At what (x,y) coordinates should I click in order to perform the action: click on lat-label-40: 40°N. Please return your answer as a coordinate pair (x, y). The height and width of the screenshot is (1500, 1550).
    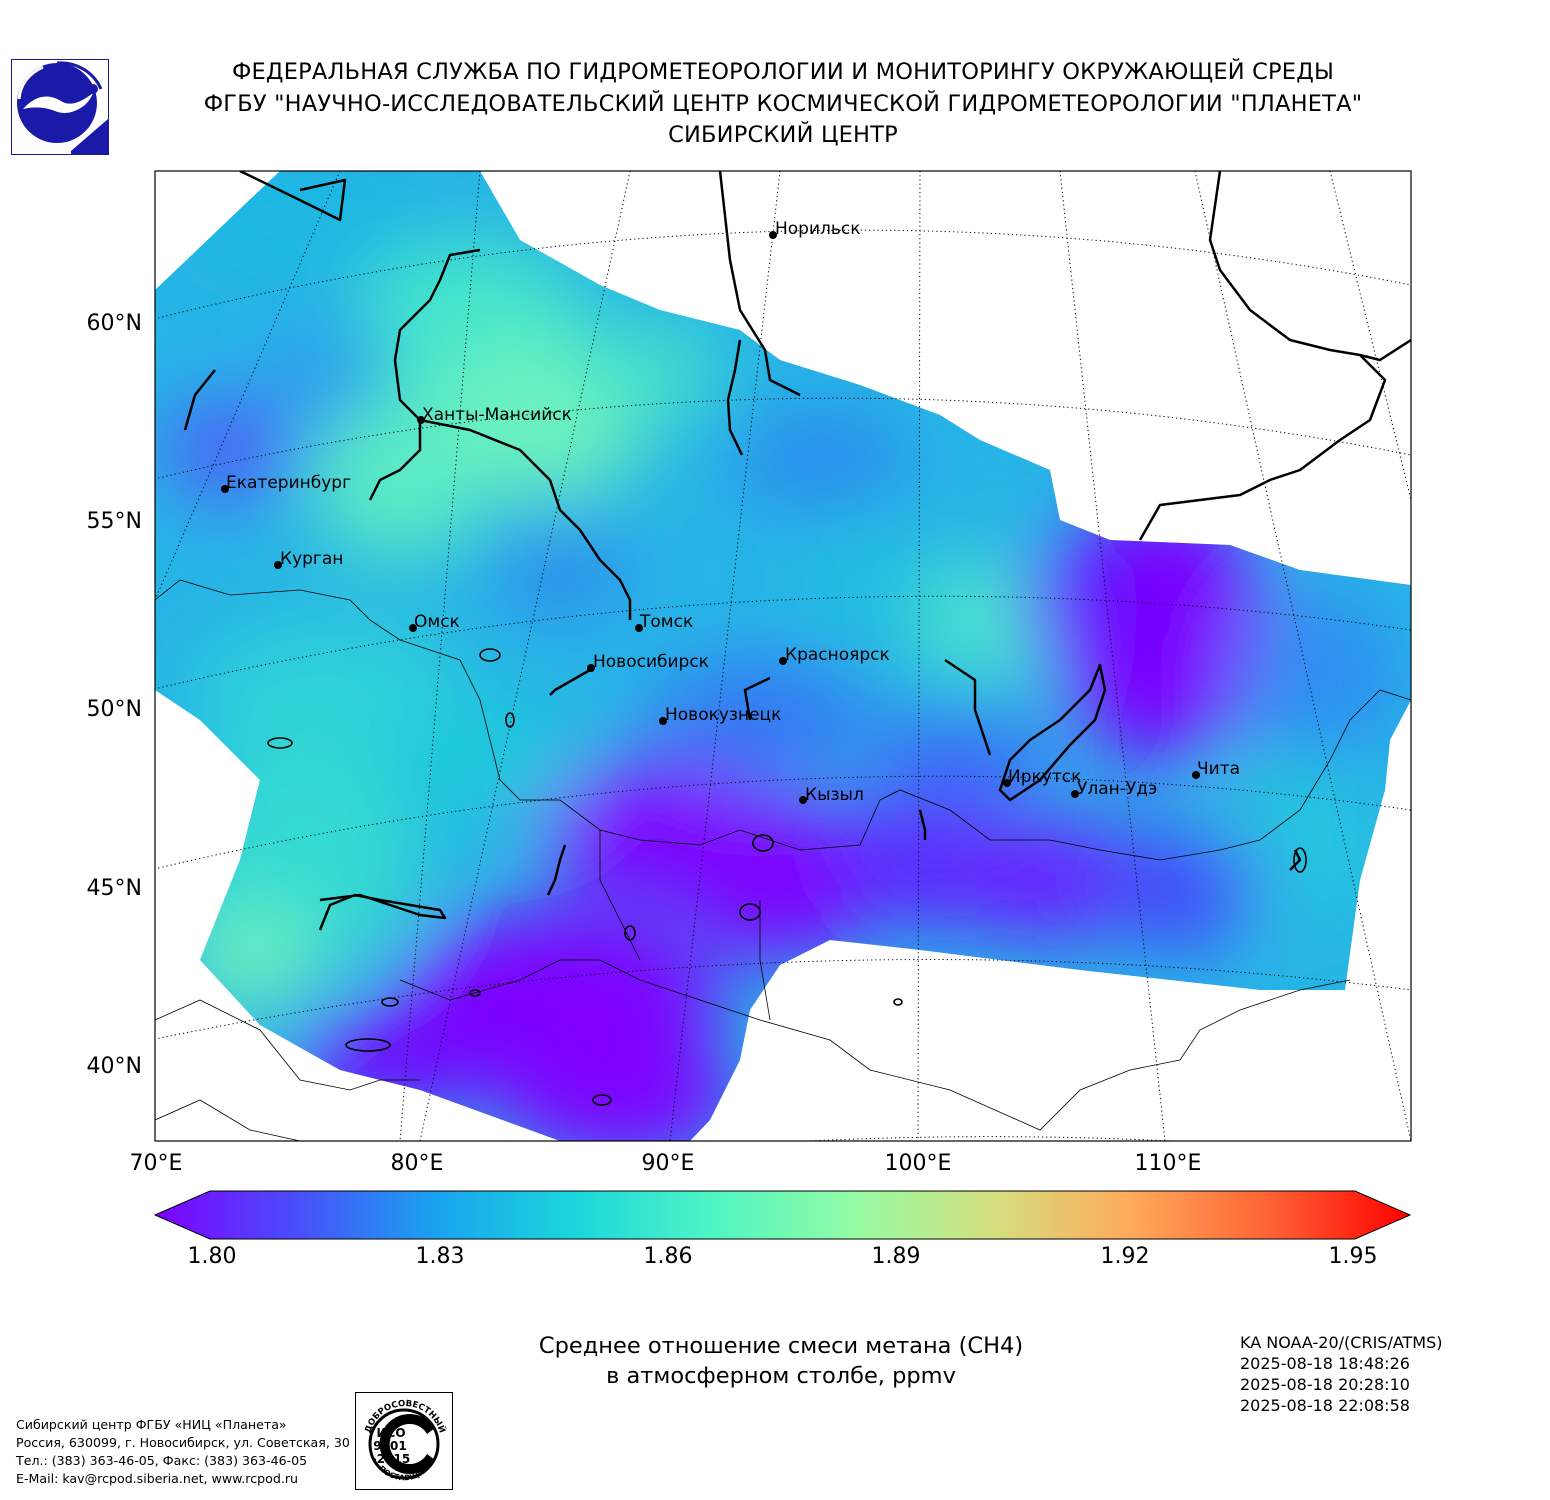
    Looking at the image, I should click on (114, 1066).